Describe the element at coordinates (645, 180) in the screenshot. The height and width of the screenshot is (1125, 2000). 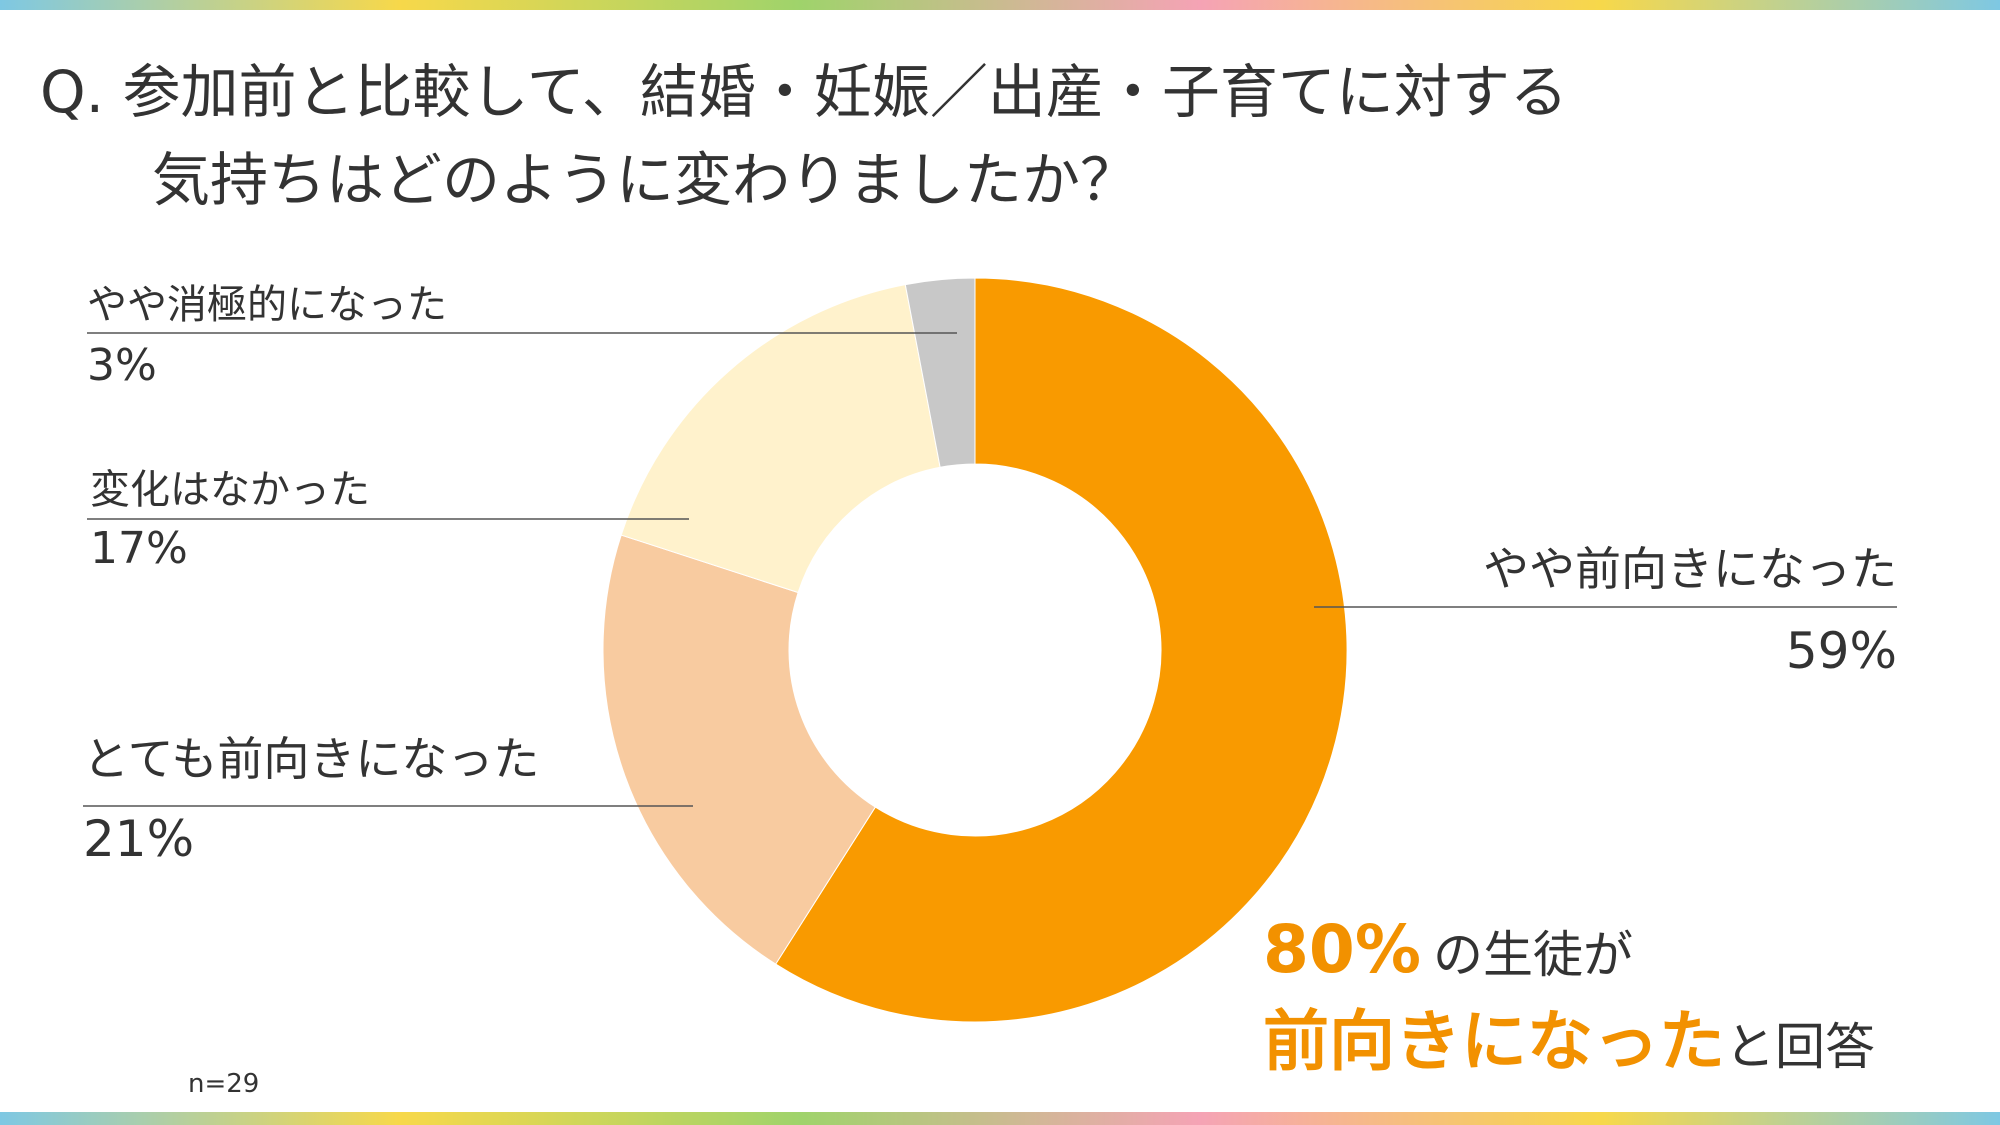
I see `title-line: 気持ちはどのように変わりましたか？` at that location.